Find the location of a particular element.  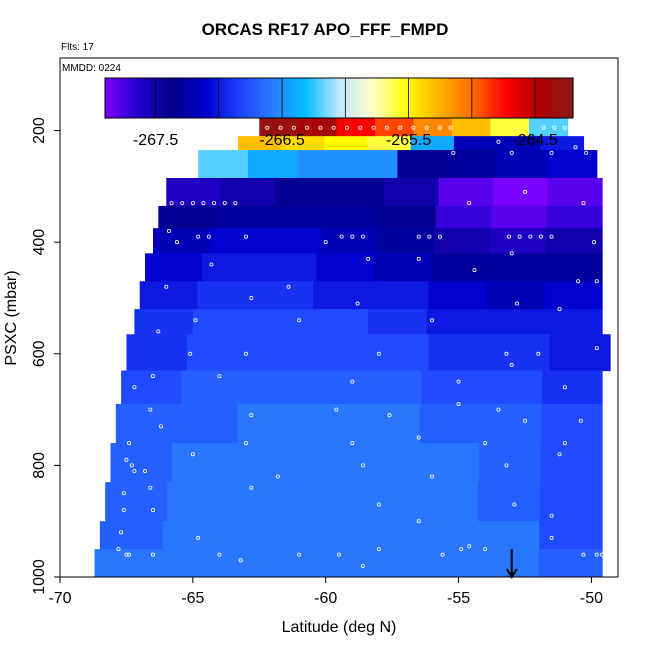

x-tick-label: -55 is located at coordinates (458, 598).